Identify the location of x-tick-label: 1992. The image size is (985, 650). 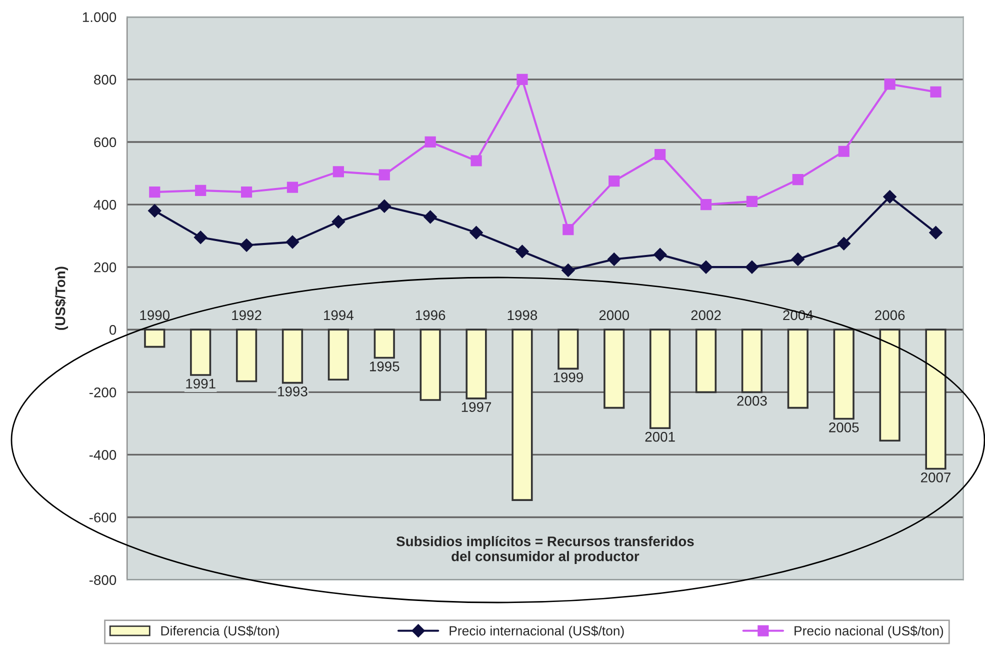
(247, 315).